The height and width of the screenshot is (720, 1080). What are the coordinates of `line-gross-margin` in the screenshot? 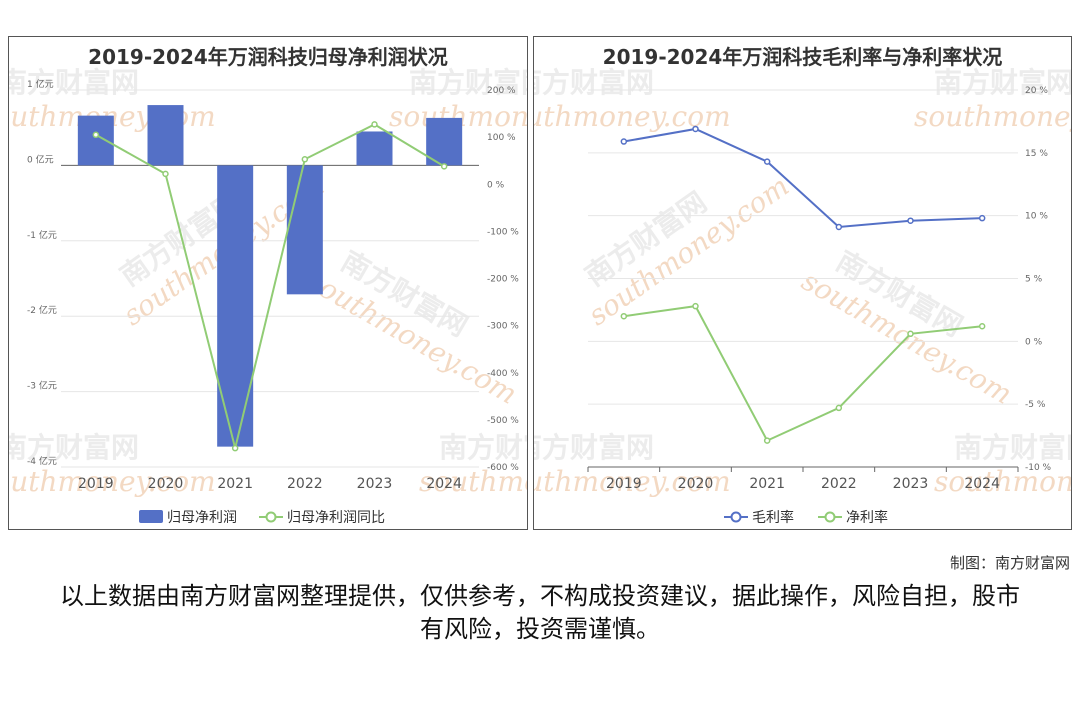 It's located at (803, 178).